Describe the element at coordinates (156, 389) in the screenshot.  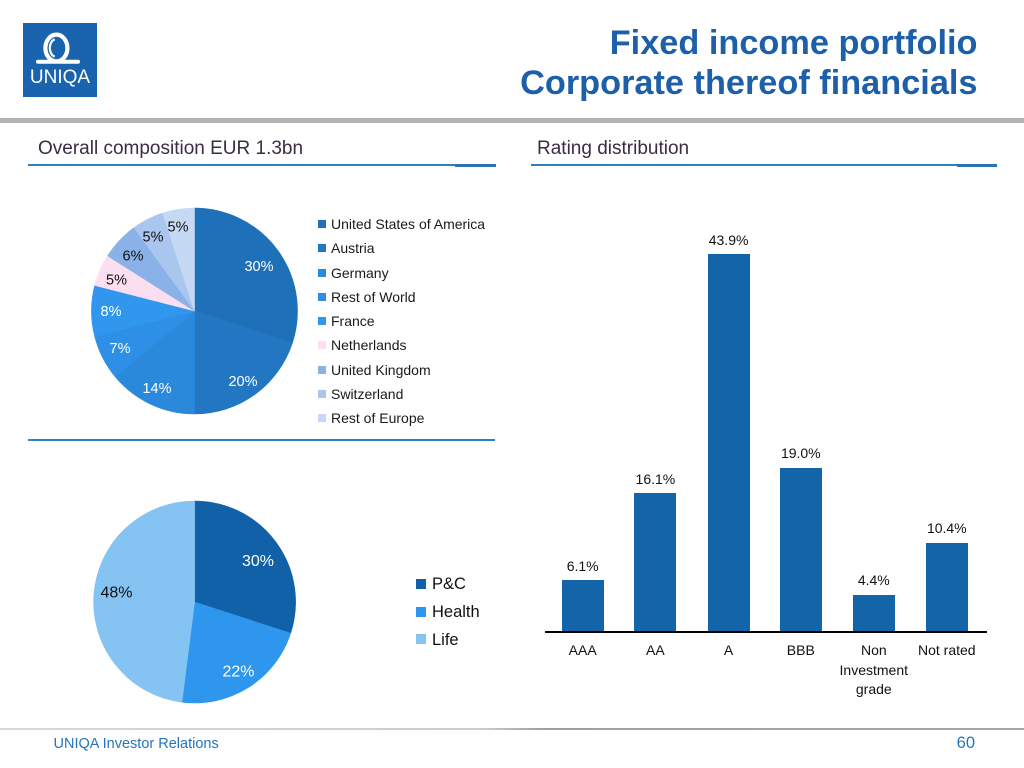
I see `svg-text: 14%` at that location.